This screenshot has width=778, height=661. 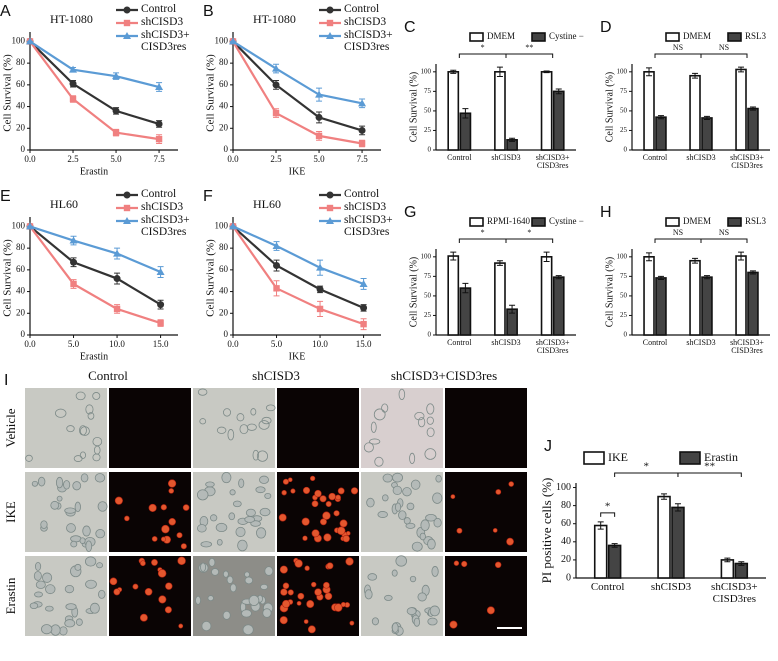 What do you see at coordinates (553, 347) in the screenshot?
I see `x-tick-label: shCISD3+ CISD3res` at bounding box center [553, 347].